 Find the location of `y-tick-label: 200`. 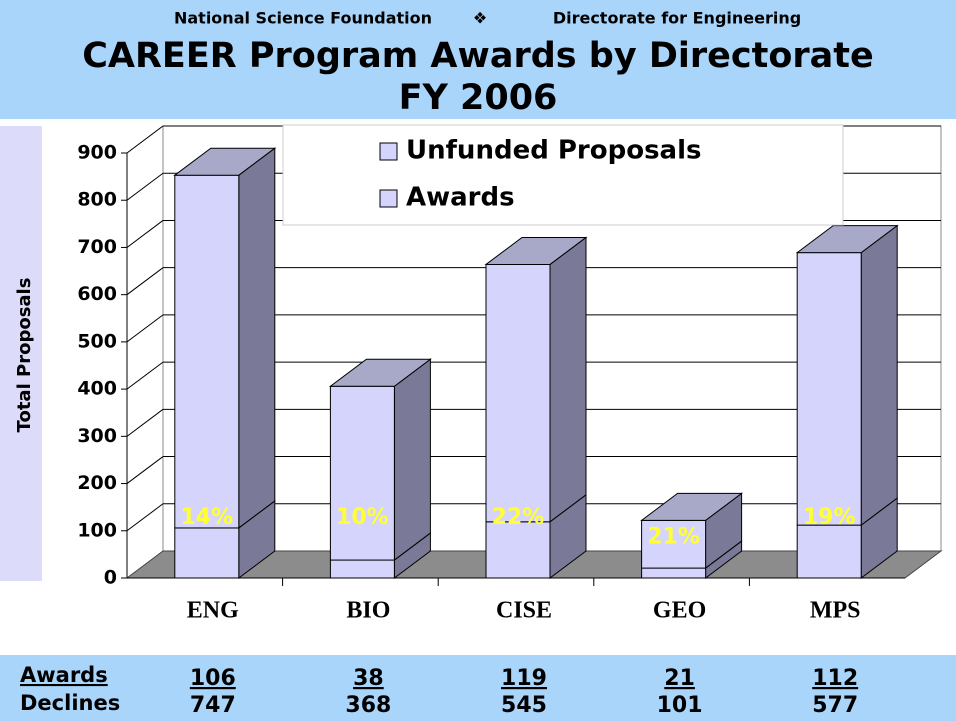

y-tick-label: 200 is located at coordinates (97, 483).